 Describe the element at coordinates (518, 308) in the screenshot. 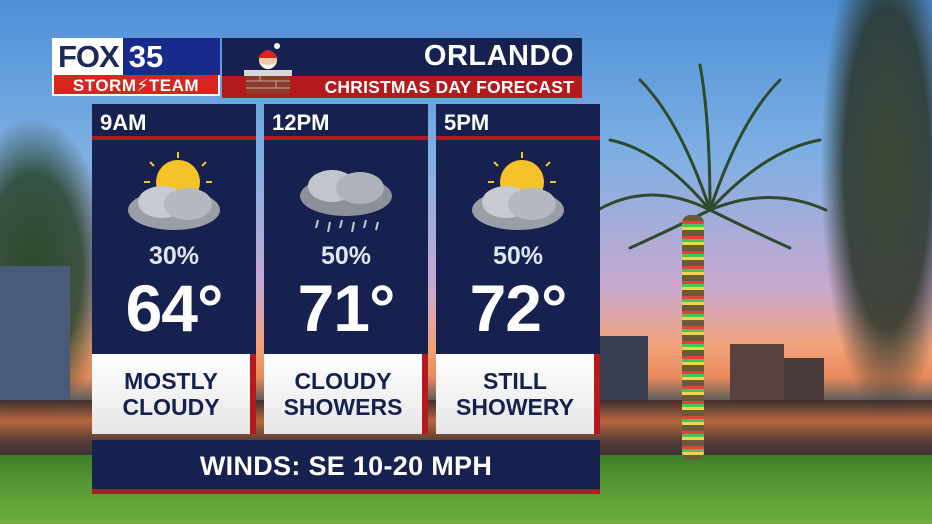

I see `temperature: 72°` at that location.